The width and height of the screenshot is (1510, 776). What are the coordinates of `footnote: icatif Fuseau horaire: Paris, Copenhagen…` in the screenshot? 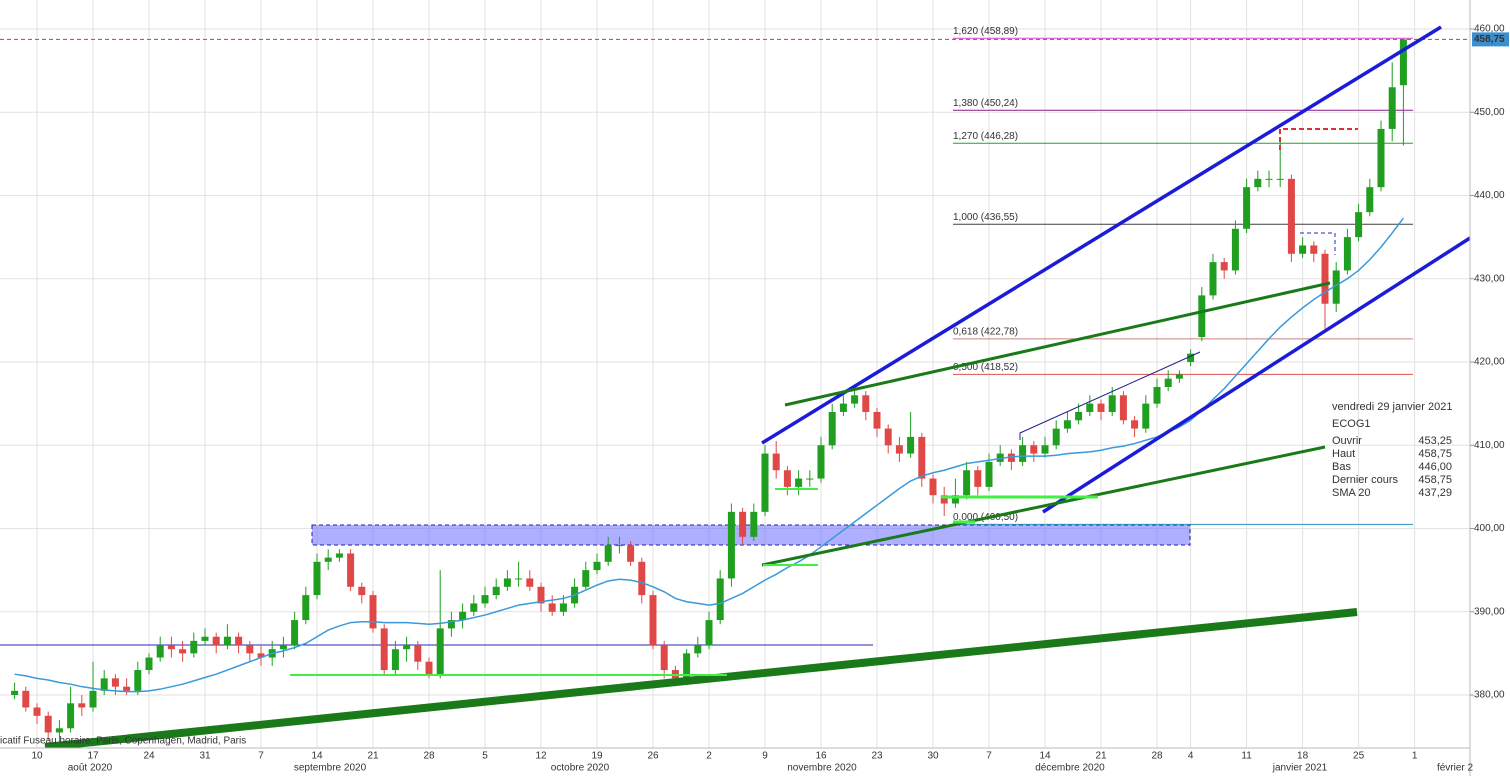 It's located at (123, 741).